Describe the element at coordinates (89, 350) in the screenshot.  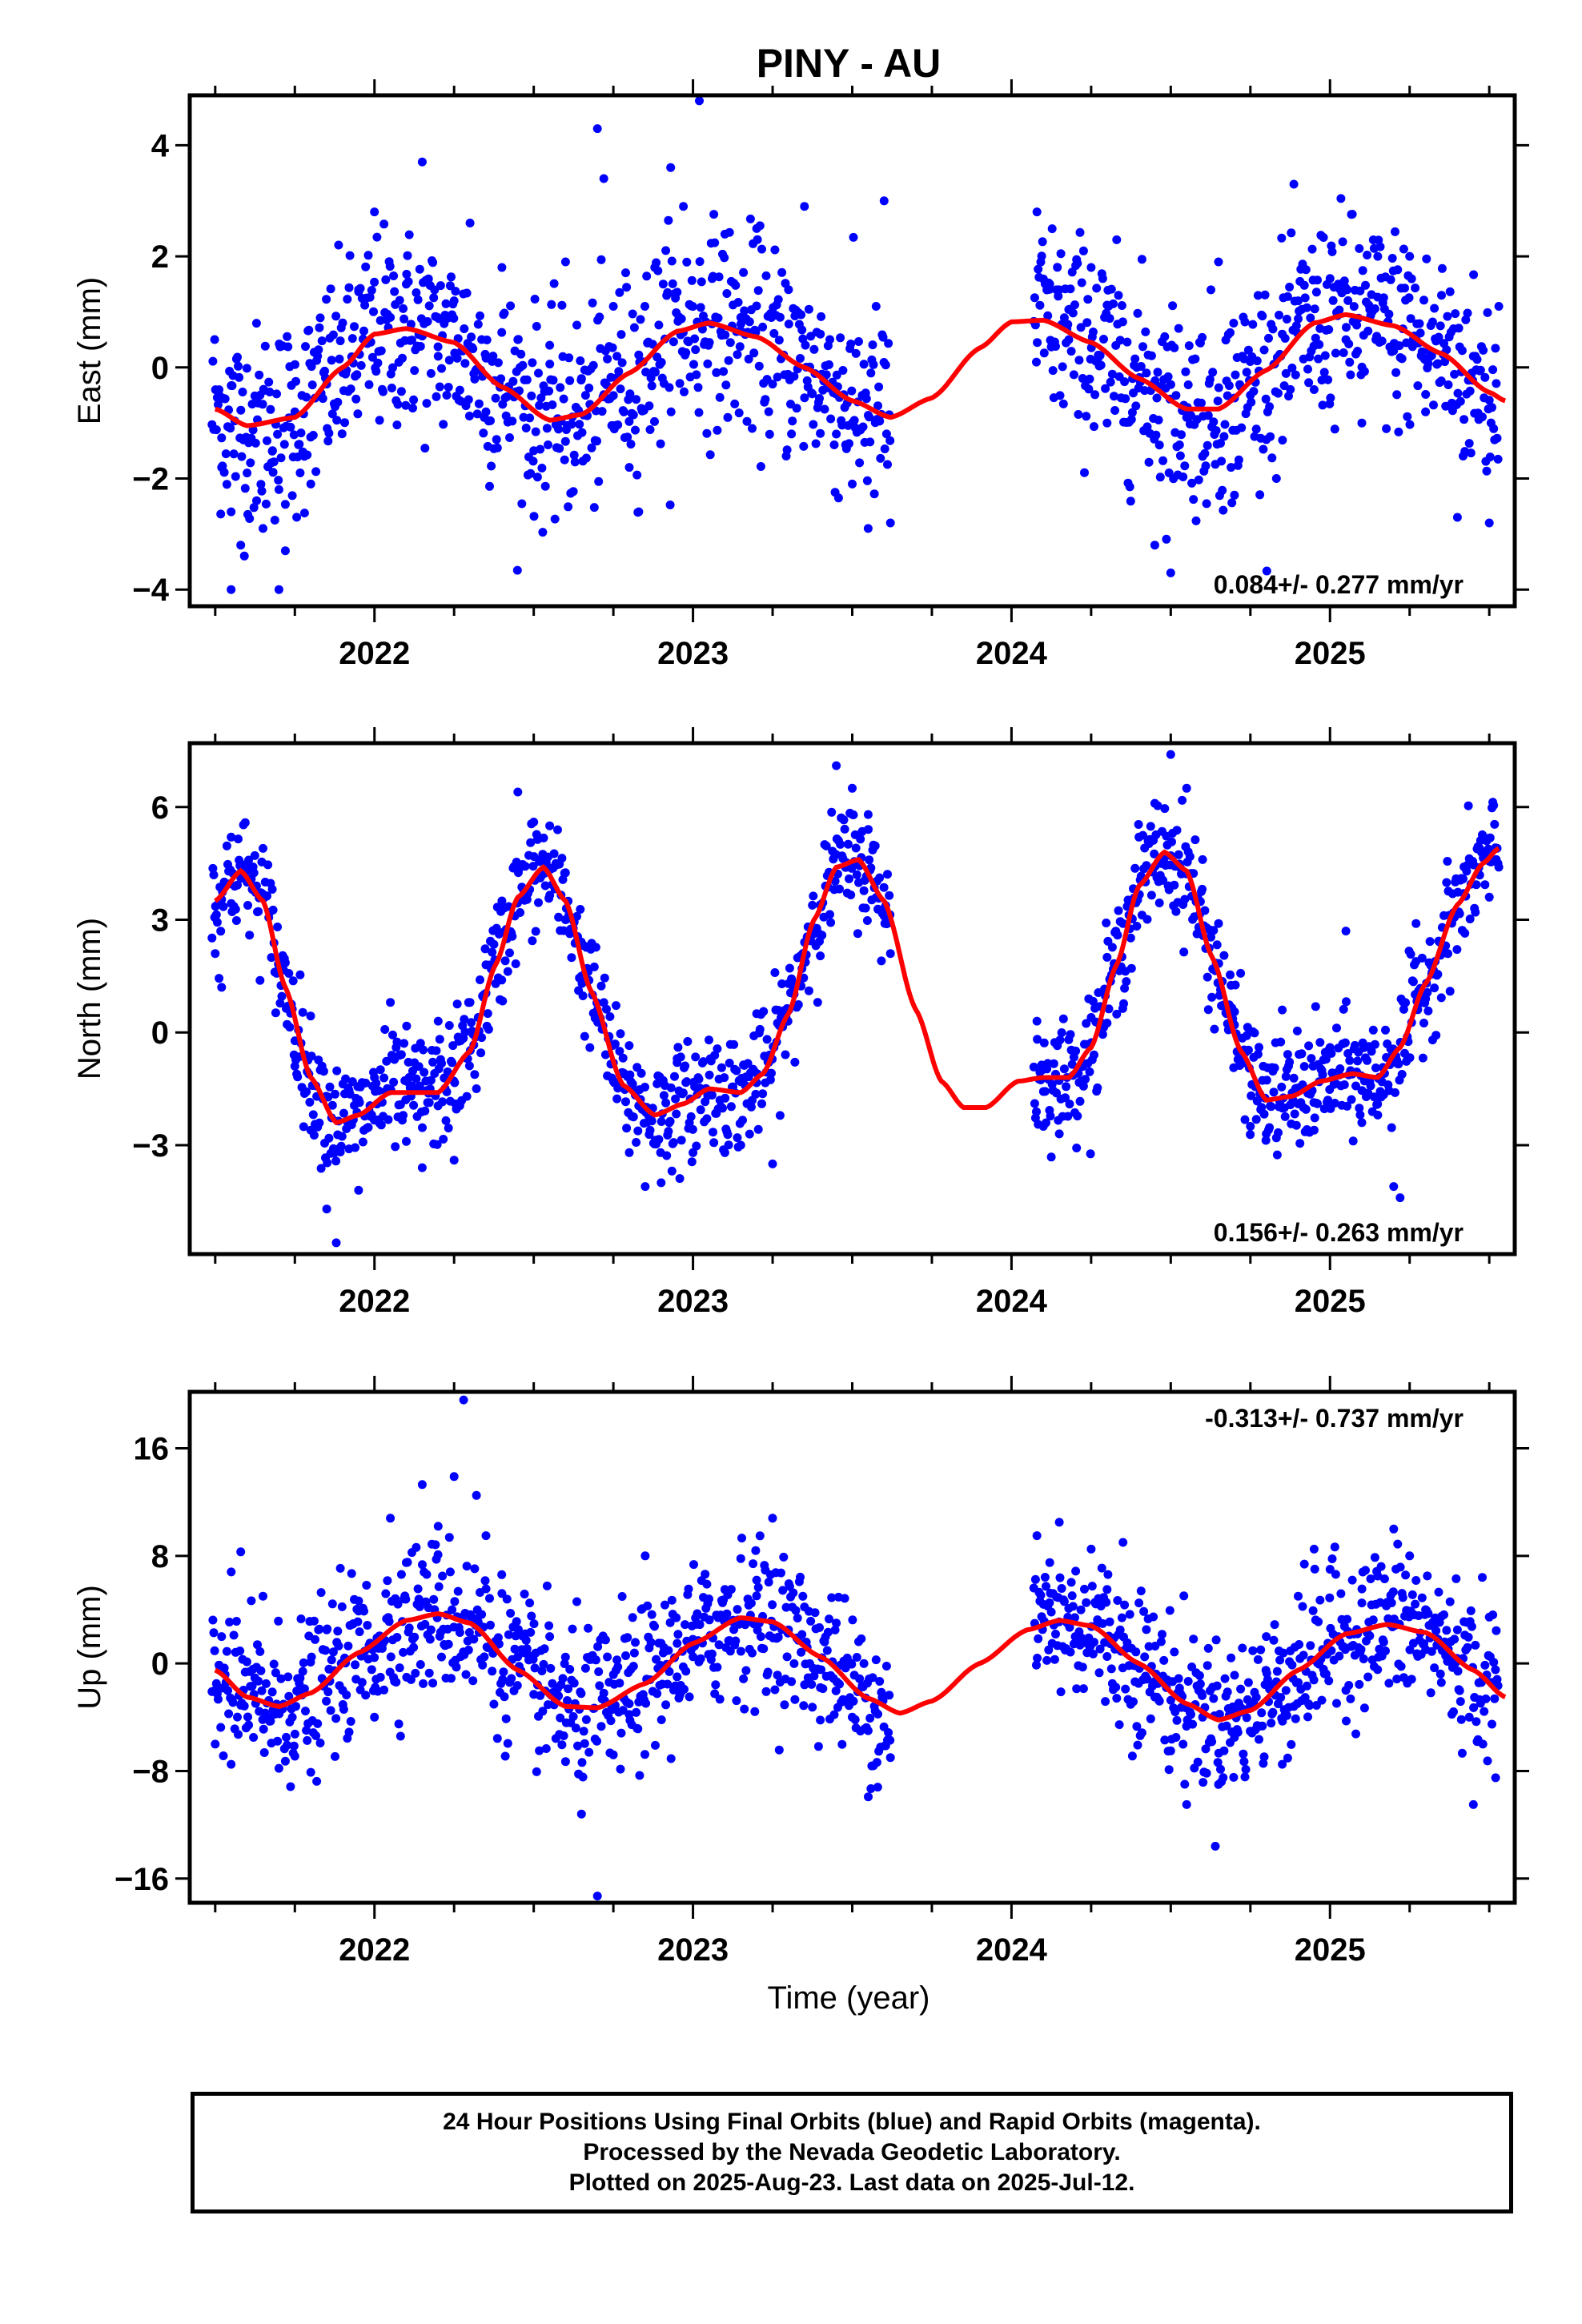
I see `y-axis-label: East (mm)` at that location.